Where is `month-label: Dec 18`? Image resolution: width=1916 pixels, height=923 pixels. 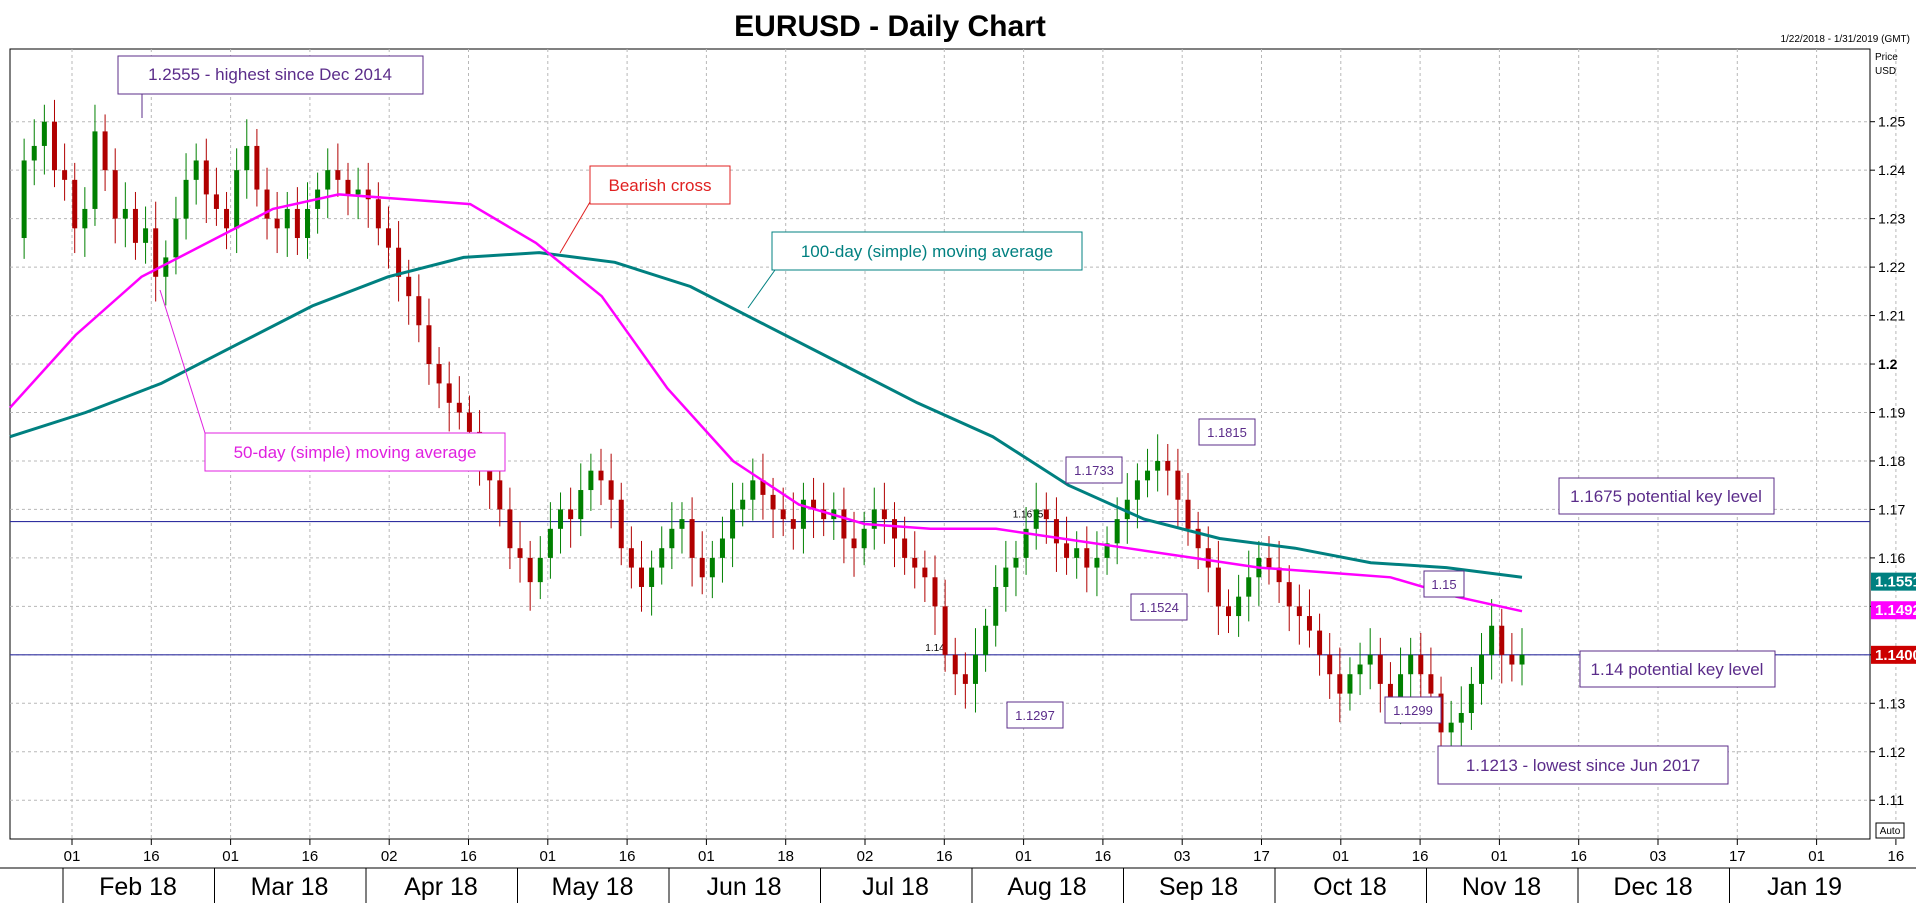 month-label: Dec 18 is located at coordinates (1652, 887).